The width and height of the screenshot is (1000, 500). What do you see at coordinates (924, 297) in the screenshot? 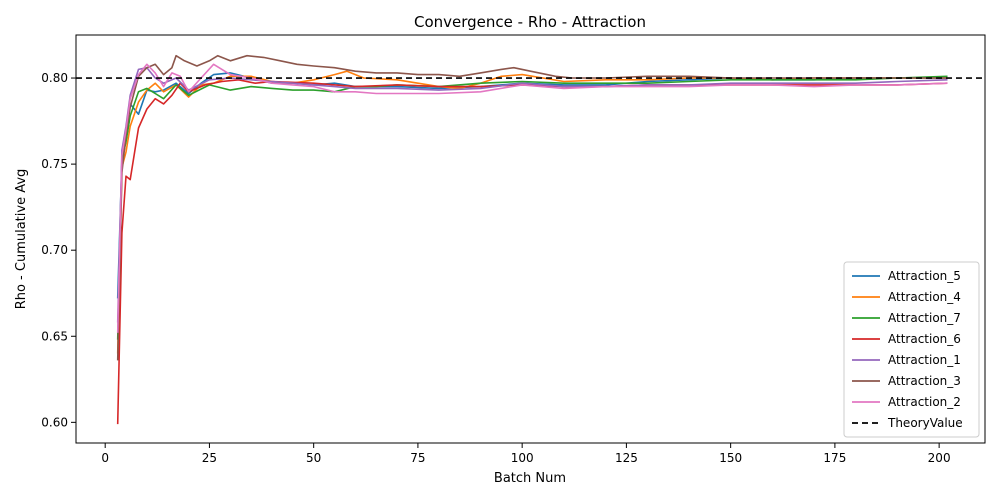
I see `legend-label: Attraction_4` at bounding box center [924, 297].